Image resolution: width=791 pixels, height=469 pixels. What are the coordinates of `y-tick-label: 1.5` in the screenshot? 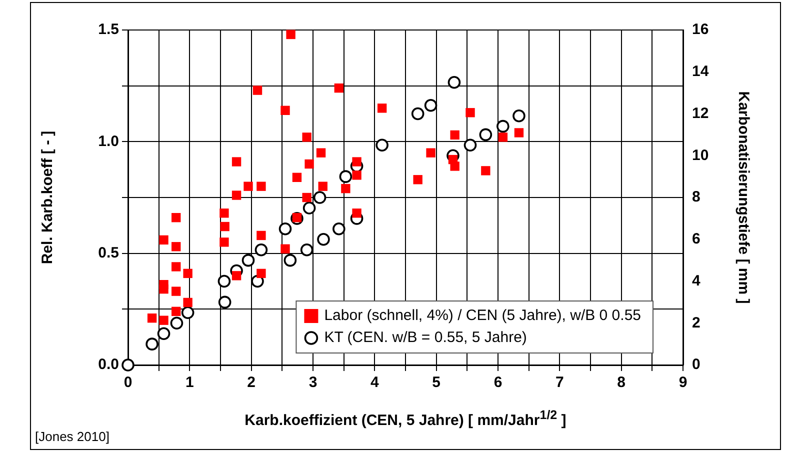 It's located at (108, 29).